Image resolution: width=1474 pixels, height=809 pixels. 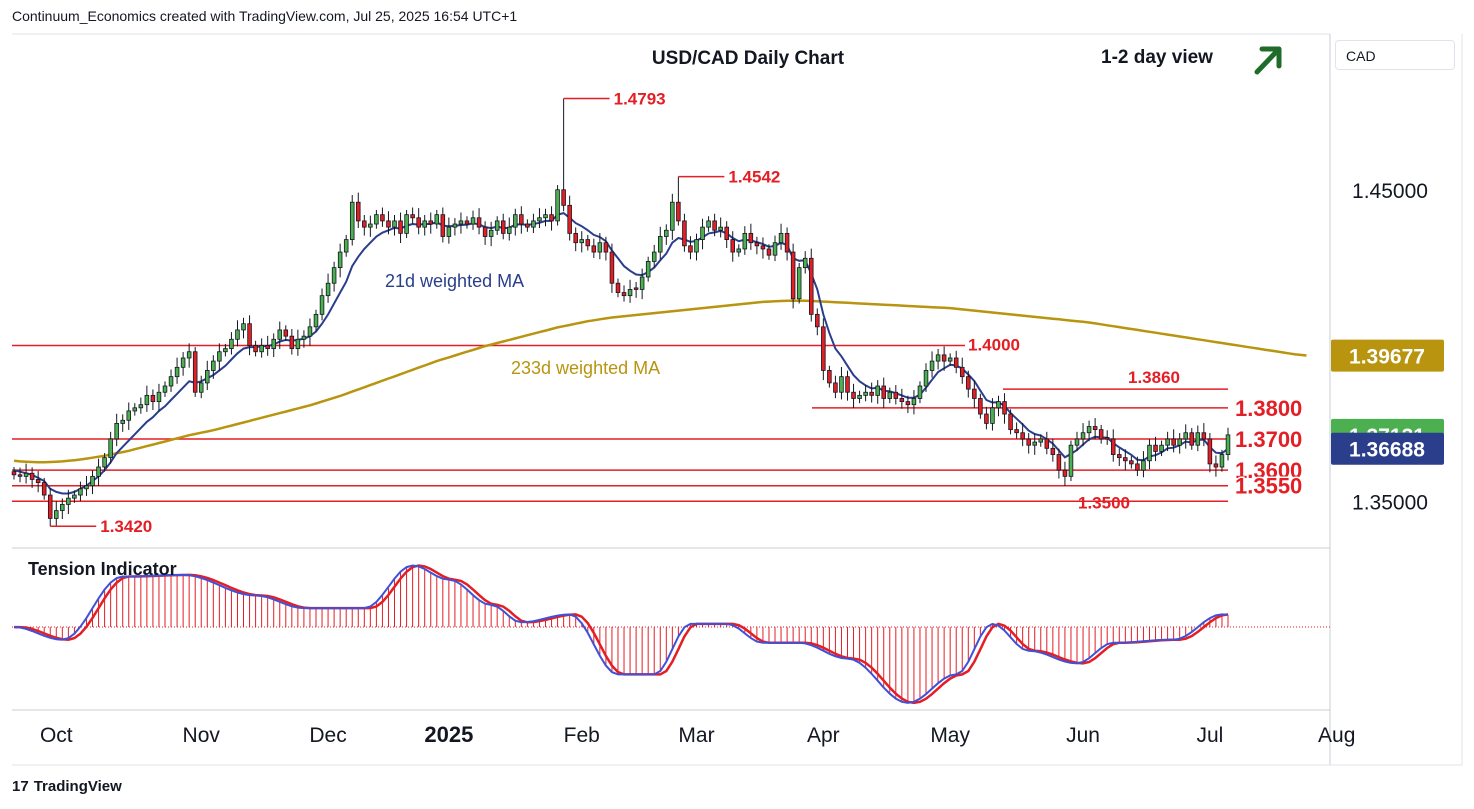 I want to click on time-axis: Oct Nov Dec 2025 Feb Mar Apr May Jun Jul Aug, so click(x=697, y=734).